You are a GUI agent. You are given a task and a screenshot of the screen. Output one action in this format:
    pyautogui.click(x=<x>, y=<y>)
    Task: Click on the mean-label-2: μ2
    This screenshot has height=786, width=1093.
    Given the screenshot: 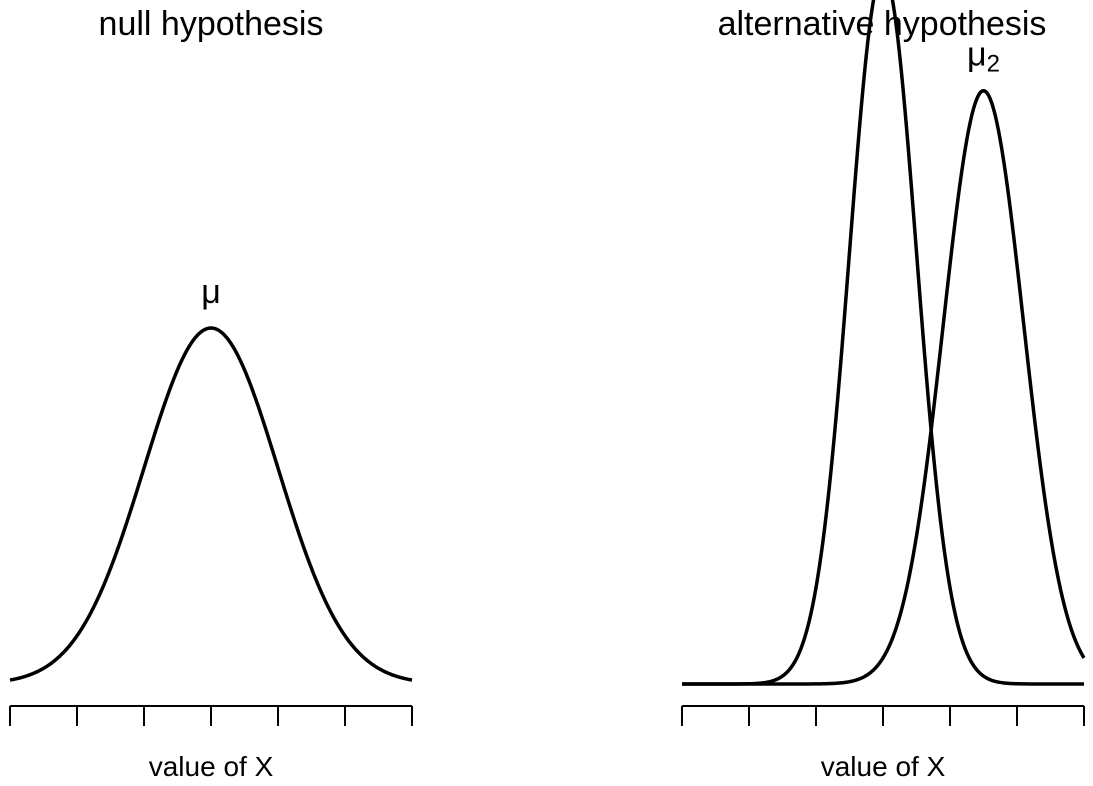 What is the action you would take?
    pyautogui.click(x=983, y=57)
    